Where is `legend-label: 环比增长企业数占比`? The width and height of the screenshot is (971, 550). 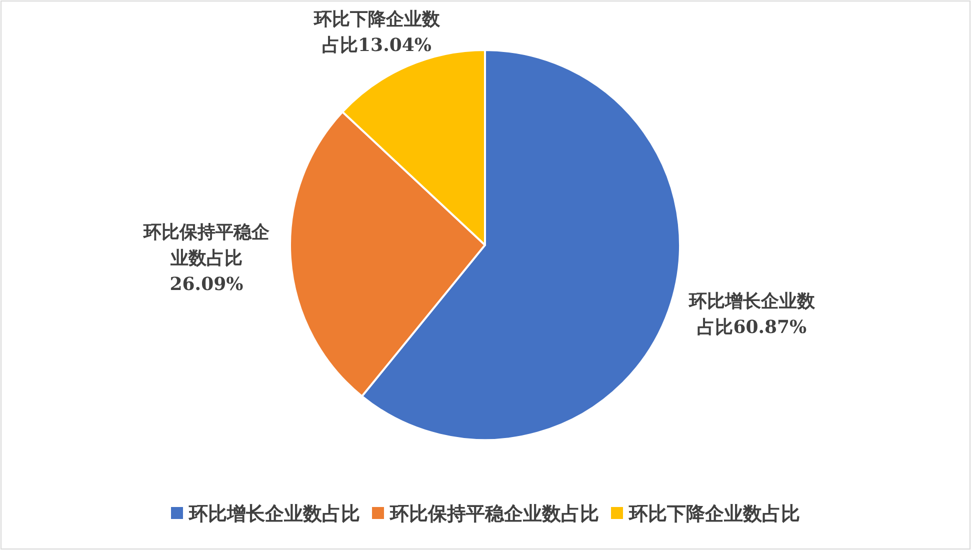 legend-label: 环比增长企业数占比 is located at coordinates (274, 514).